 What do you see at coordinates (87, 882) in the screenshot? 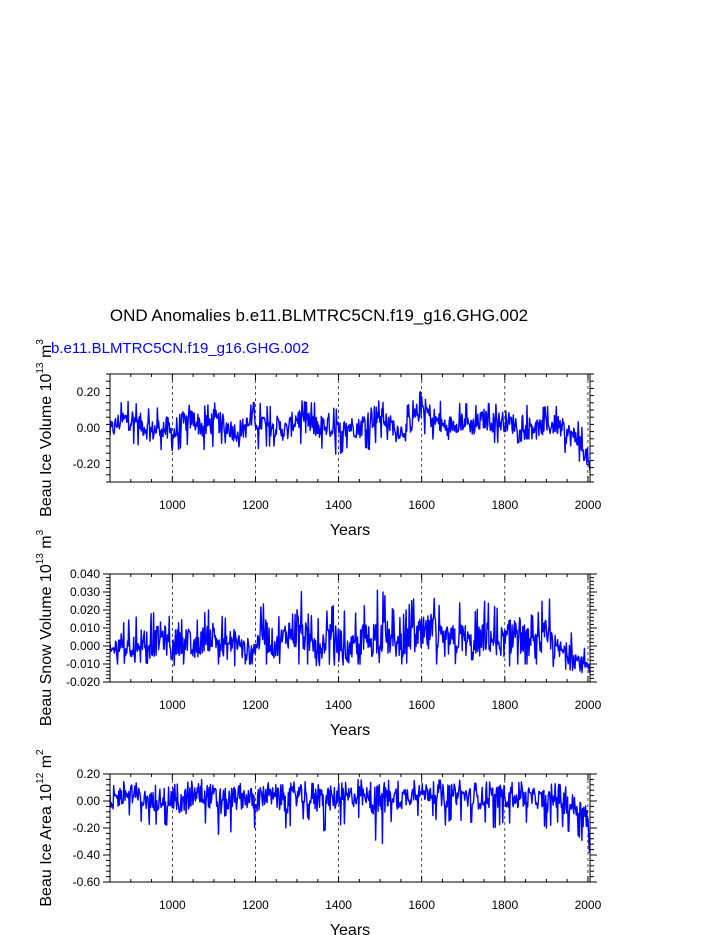
I see `y-tick-label: -0.60` at bounding box center [87, 882].